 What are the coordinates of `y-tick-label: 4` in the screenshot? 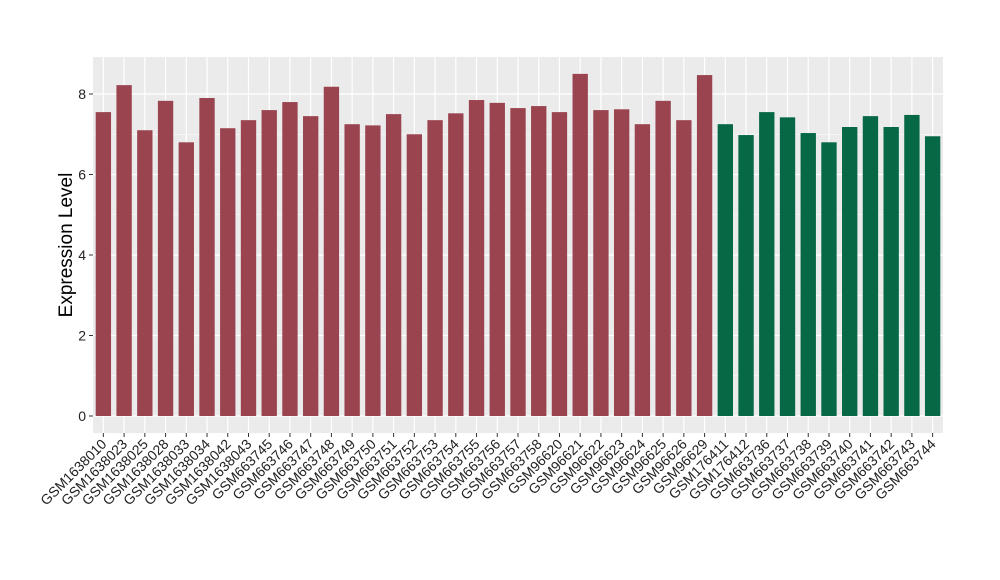 It's located at (82, 255).